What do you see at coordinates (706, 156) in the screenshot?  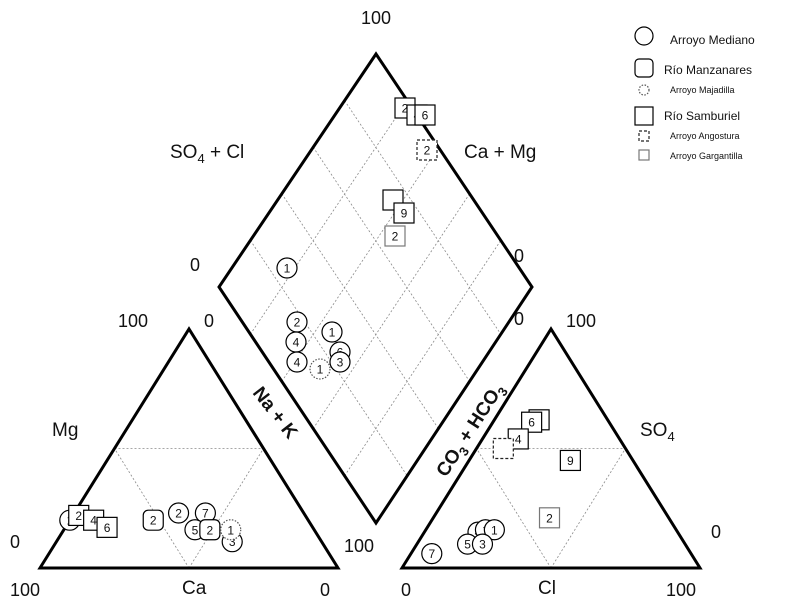 I see `legend-label: Arroyo Gargantilla` at bounding box center [706, 156].